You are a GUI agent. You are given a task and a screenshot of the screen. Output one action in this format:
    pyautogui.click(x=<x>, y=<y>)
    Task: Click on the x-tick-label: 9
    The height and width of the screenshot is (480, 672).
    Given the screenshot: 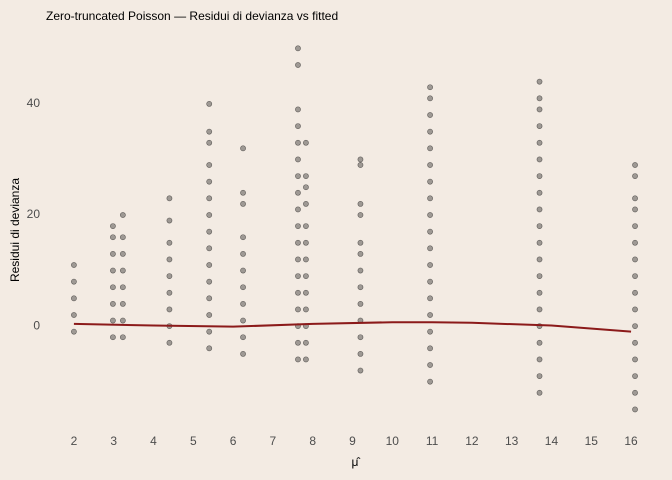 What is the action you would take?
    pyautogui.click(x=352, y=441)
    